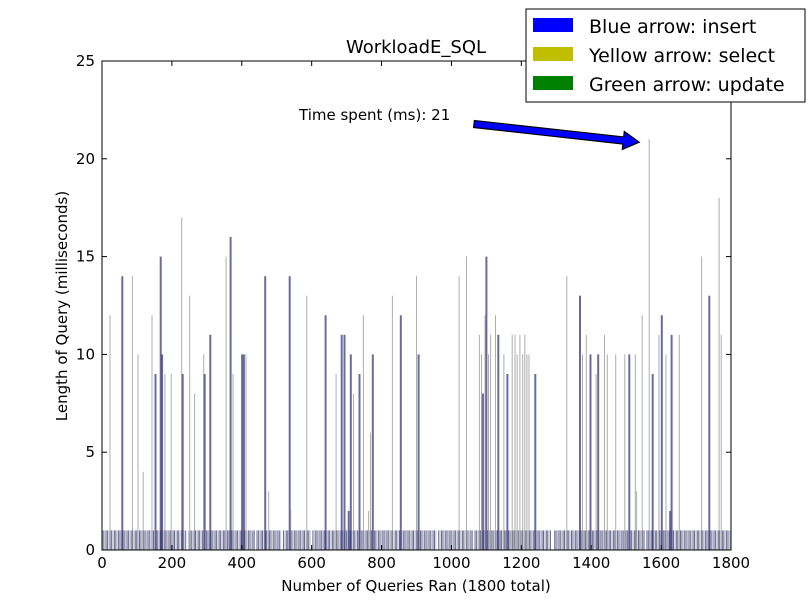 The height and width of the screenshot is (612, 812). I want to click on annotation: Time spent (ms): 21, so click(469, 128).